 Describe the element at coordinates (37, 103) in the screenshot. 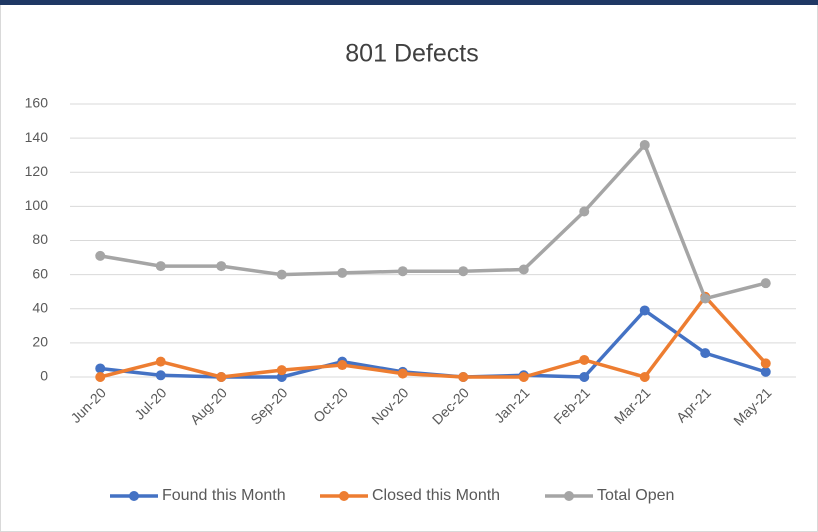

I see `y-tick-label: 160` at that location.